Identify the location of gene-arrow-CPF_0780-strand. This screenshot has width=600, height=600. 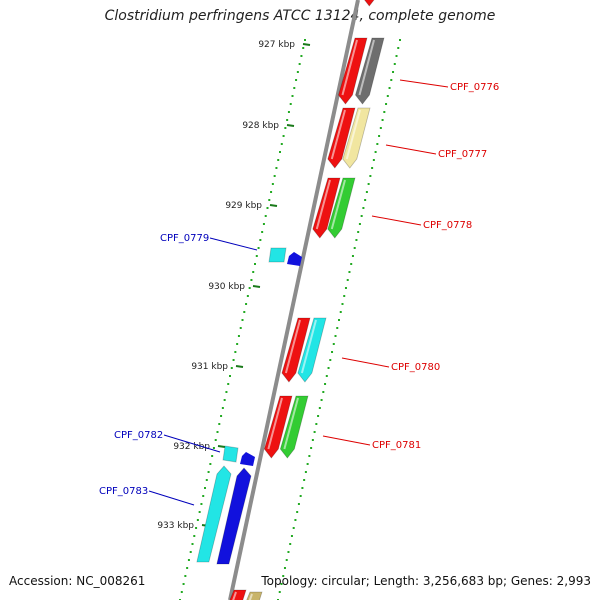
(296, 350).